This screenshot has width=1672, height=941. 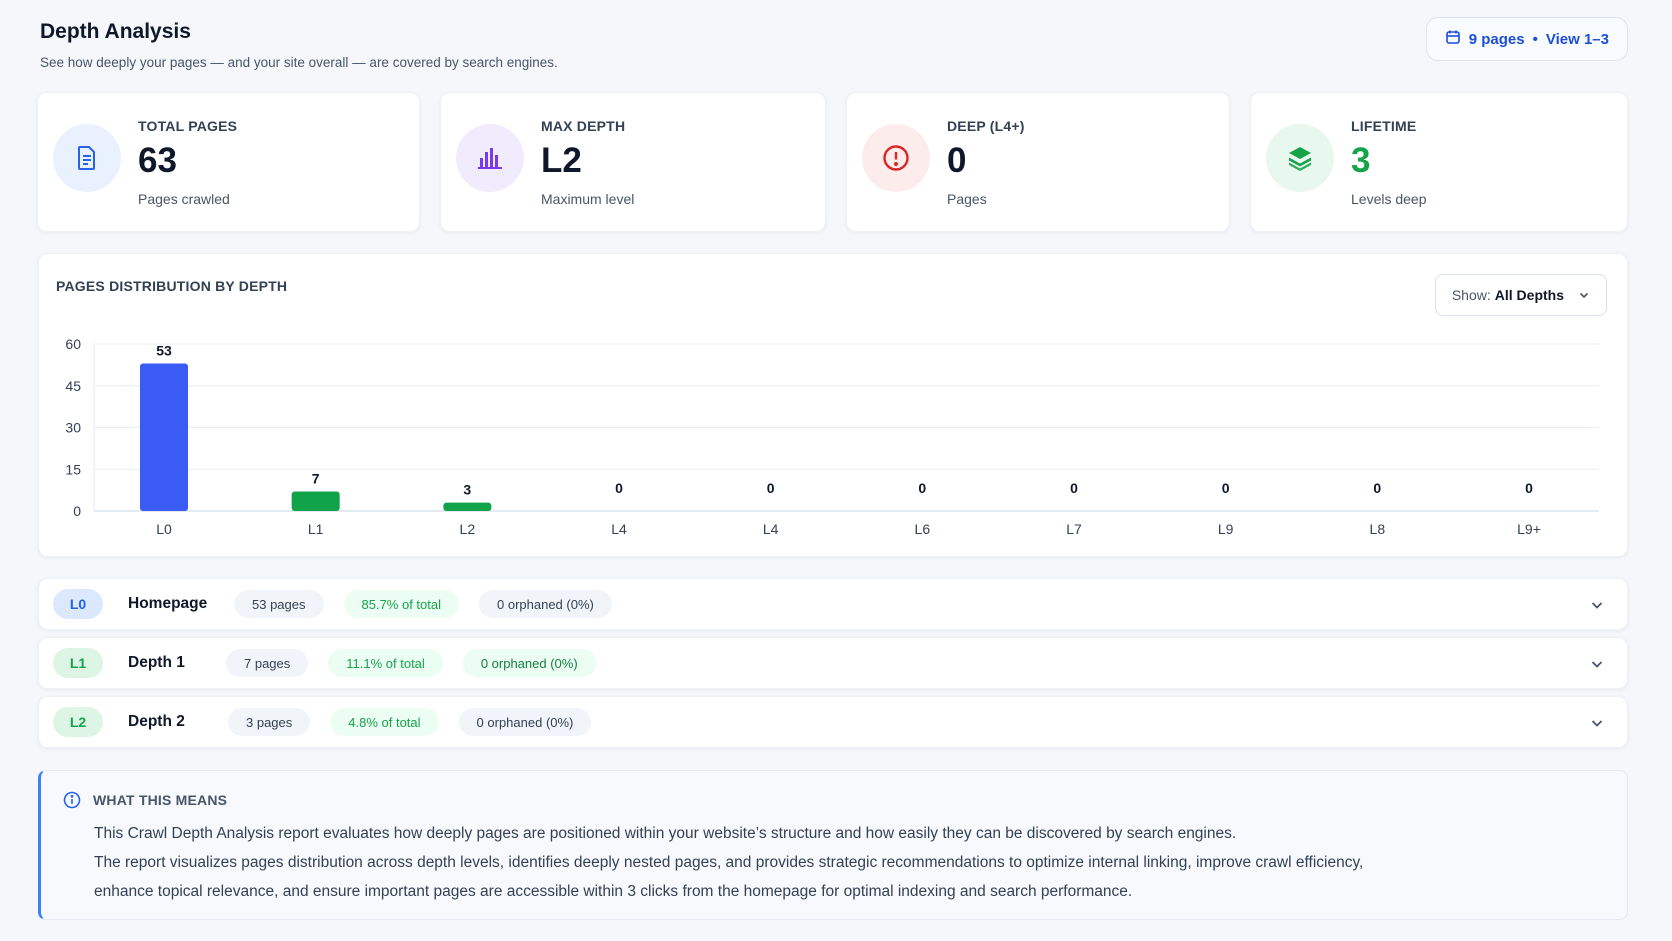 What do you see at coordinates (316, 529) in the screenshot?
I see `x-tick-label: L1` at bounding box center [316, 529].